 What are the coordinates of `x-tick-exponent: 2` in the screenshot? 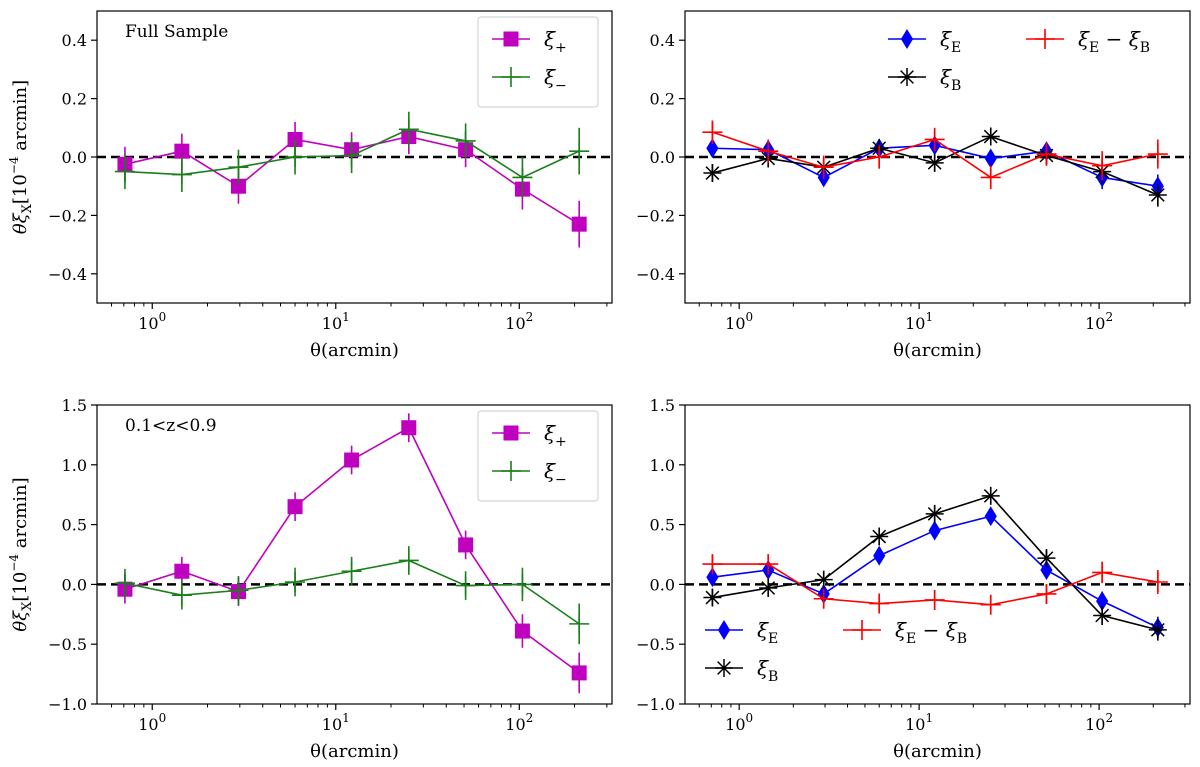 It's located at (530, 718).